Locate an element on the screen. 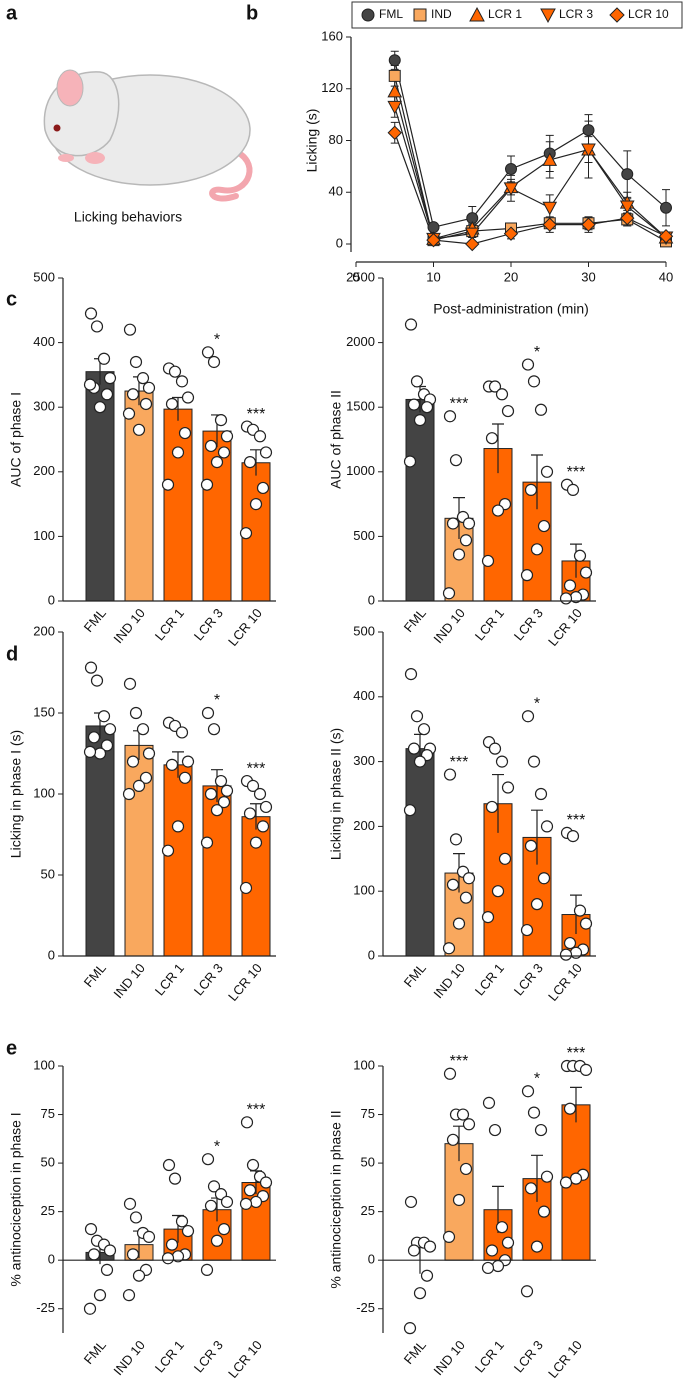 This screenshot has height=1394, width=685. y-tick-label: 1000 is located at coordinates (360, 470).